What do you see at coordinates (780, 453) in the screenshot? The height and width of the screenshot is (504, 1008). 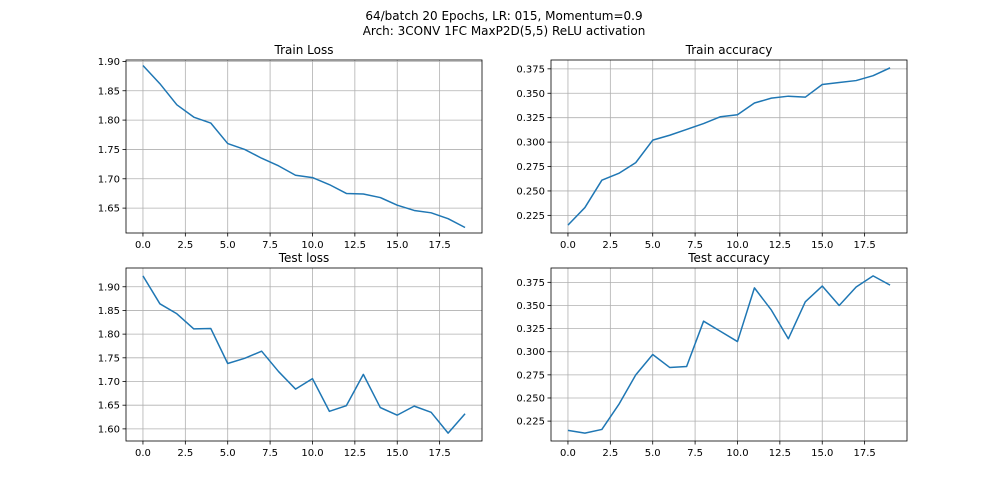 I see `test-accuracy-xtick-label: 12.5` at bounding box center [780, 453].